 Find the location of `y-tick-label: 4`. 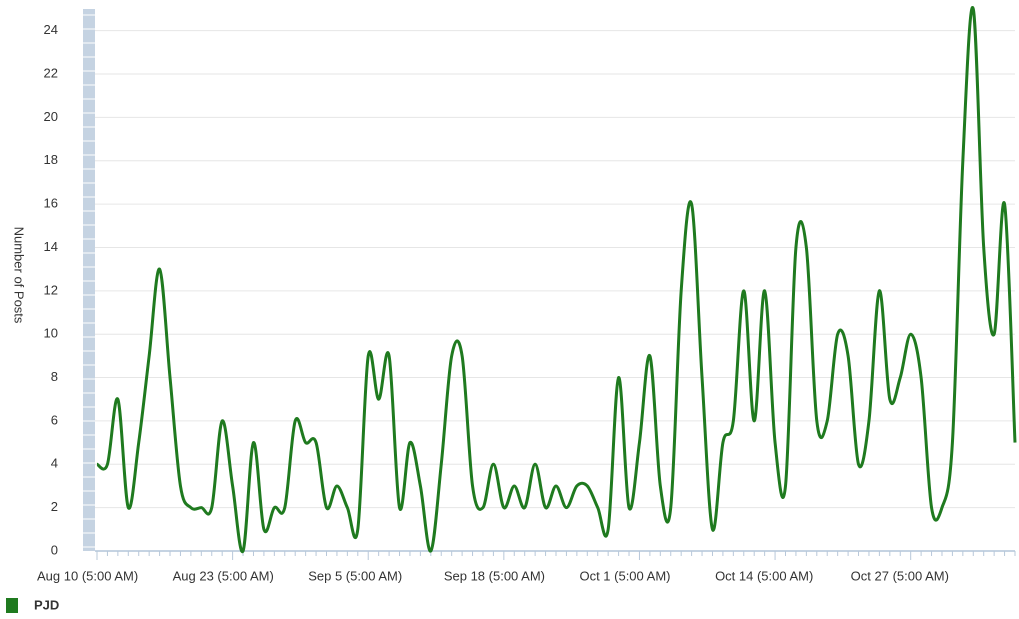

y-tick-label: 4 is located at coordinates (54, 463).